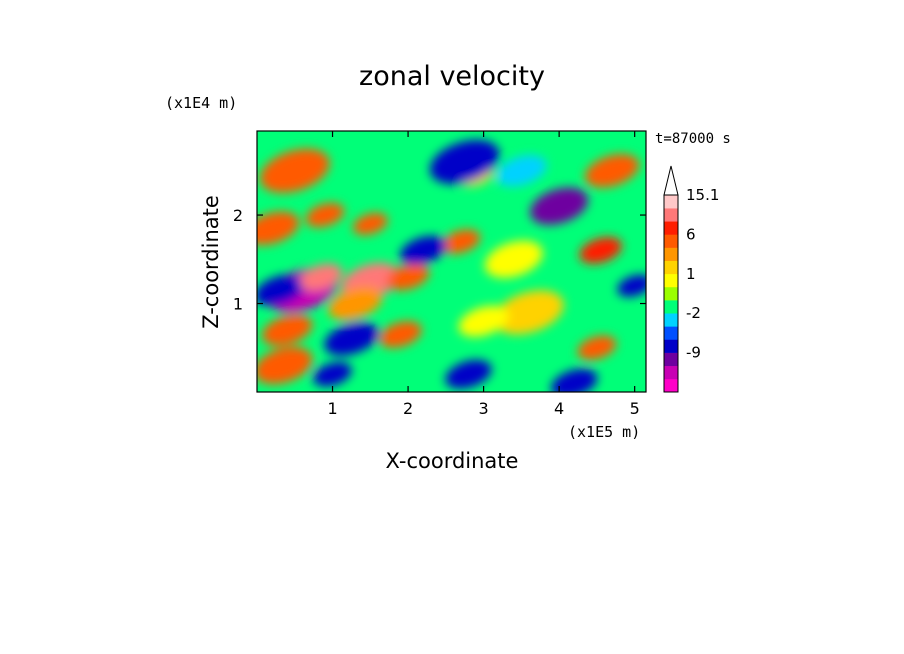  What do you see at coordinates (211, 262) in the screenshot?
I see `y-axis-title: Z-coordinate` at bounding box center [211, 262].